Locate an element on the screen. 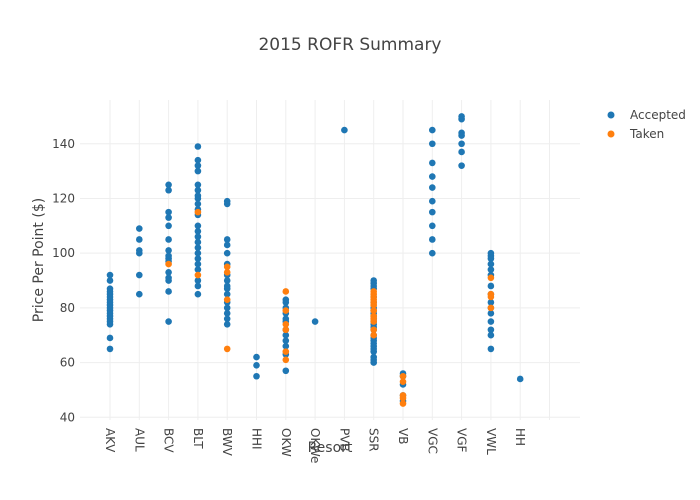 The width and height of the screenshot is (700, 500). legend-item-accepted: Accepted is located at coordinates (646, 115).